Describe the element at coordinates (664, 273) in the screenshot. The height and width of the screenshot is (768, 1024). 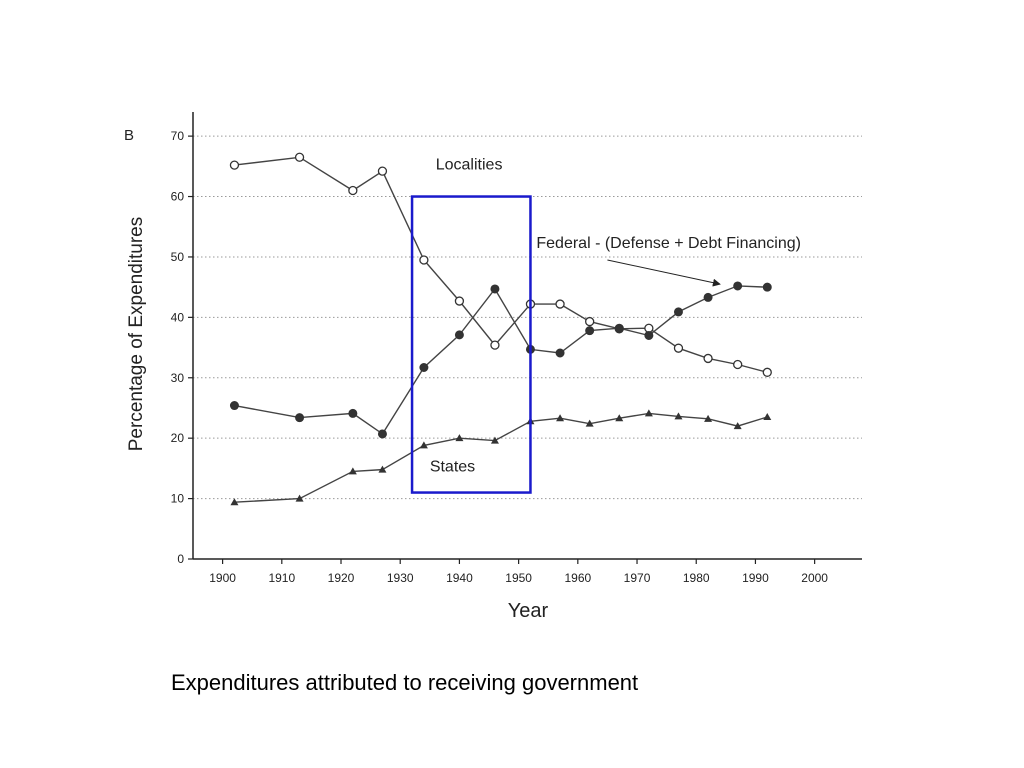
I see `annotation-arrow` at that location.